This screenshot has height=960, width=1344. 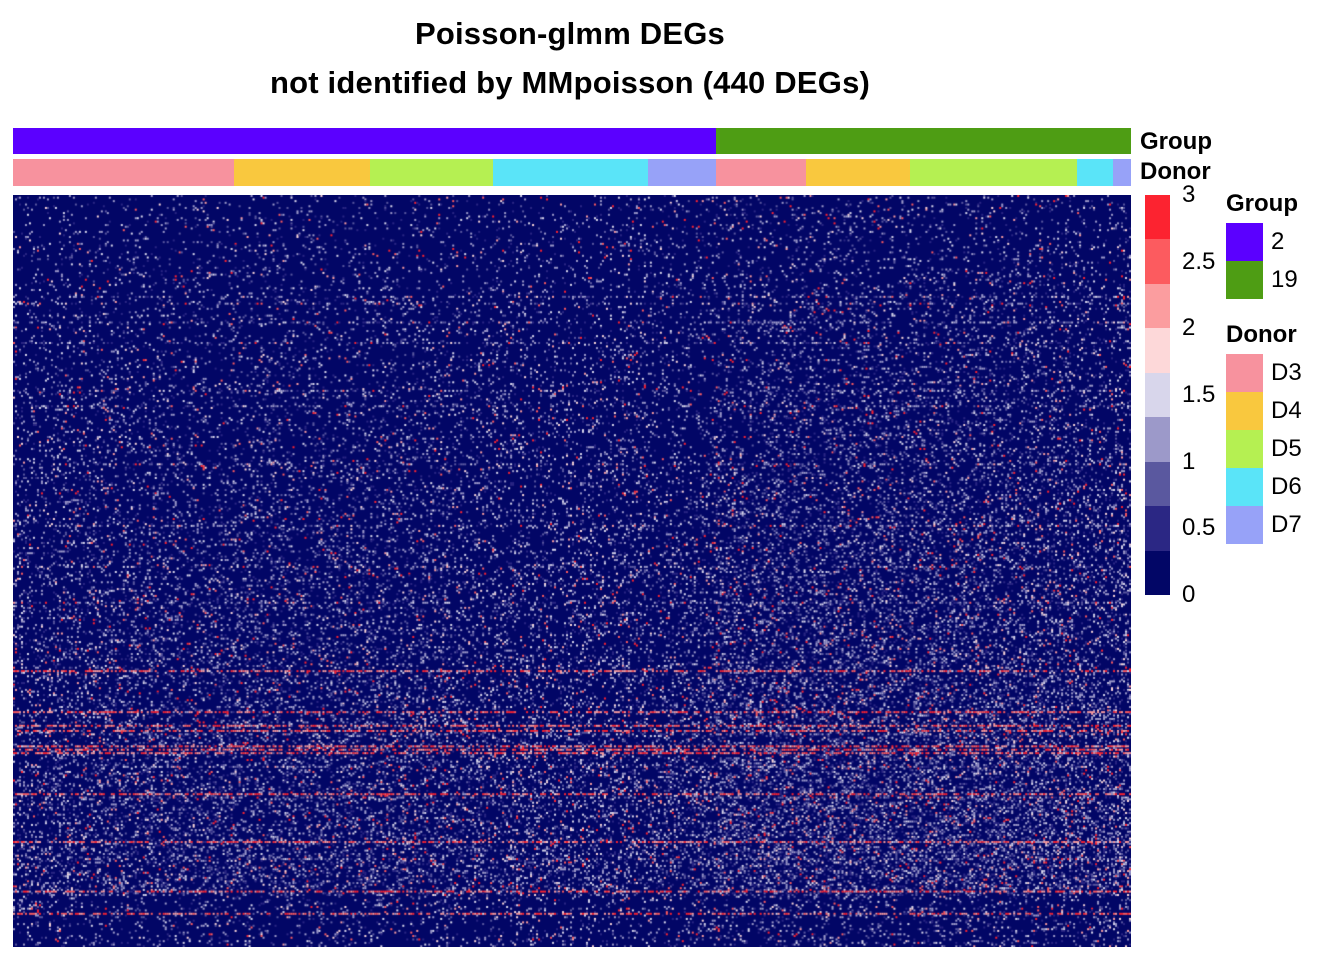 I want to click on donor-annotation-label: Donor, so click(x=1175, y=171).